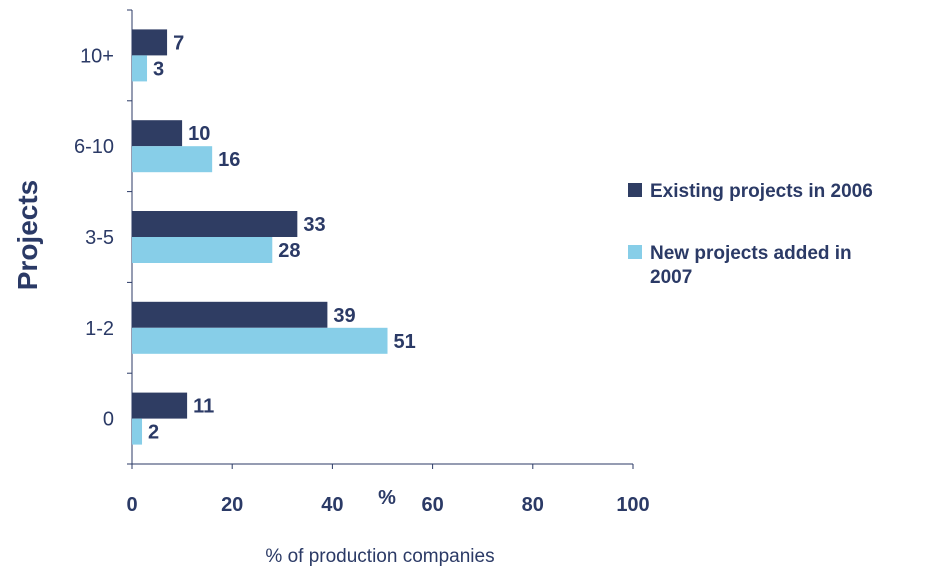  I want to click on data-label: 11, so click(203, 407).